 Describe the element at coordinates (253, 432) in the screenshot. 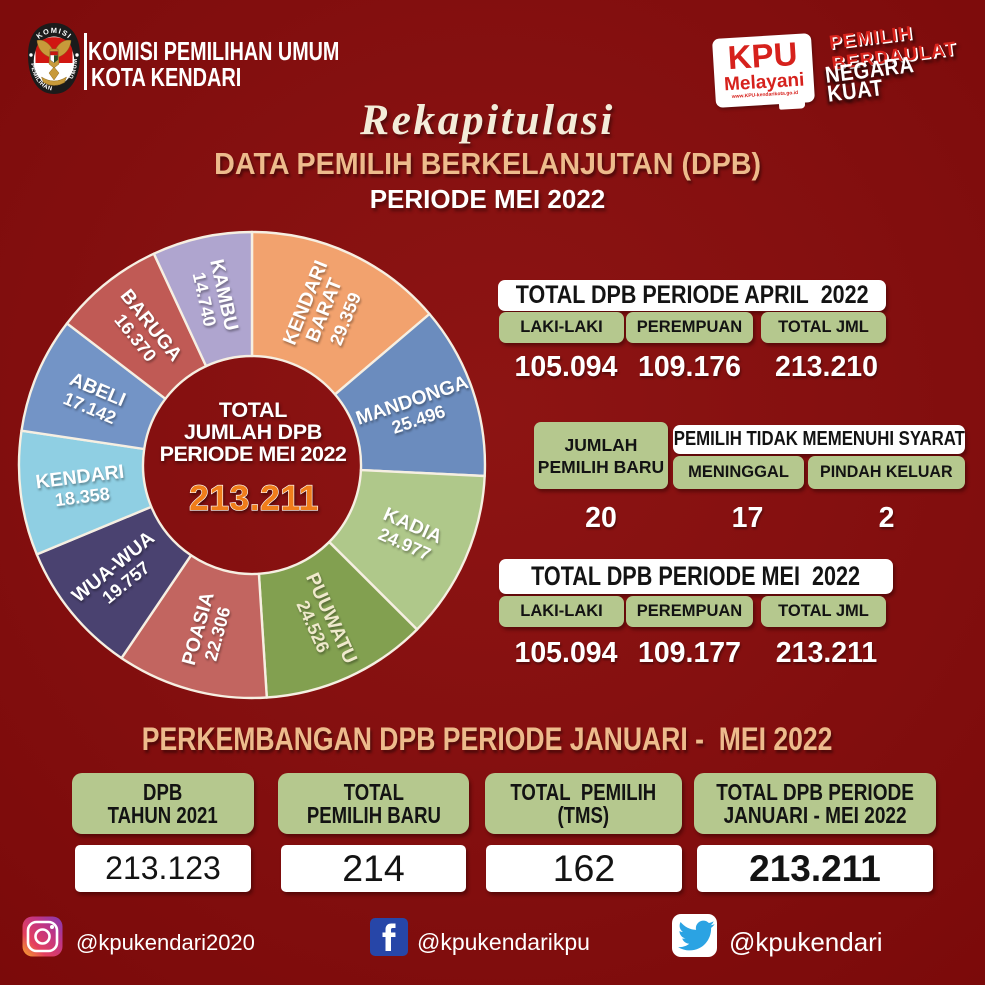

I see `svg-text: JUMLAH DPB` at that location.